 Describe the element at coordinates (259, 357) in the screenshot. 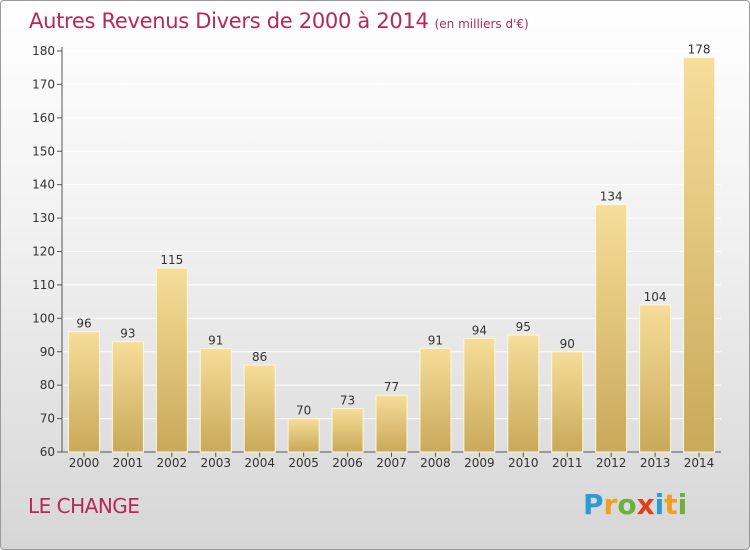

I see `data-label: 86` at that location.